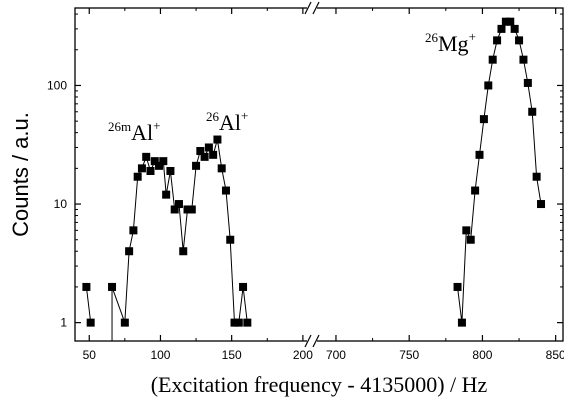 The image size is (564, 404). What do you see at coordinates (20, 174) in the screenshot?
I see `y-axis-label: Counts / a.u.` at bounding box center [20, 174].